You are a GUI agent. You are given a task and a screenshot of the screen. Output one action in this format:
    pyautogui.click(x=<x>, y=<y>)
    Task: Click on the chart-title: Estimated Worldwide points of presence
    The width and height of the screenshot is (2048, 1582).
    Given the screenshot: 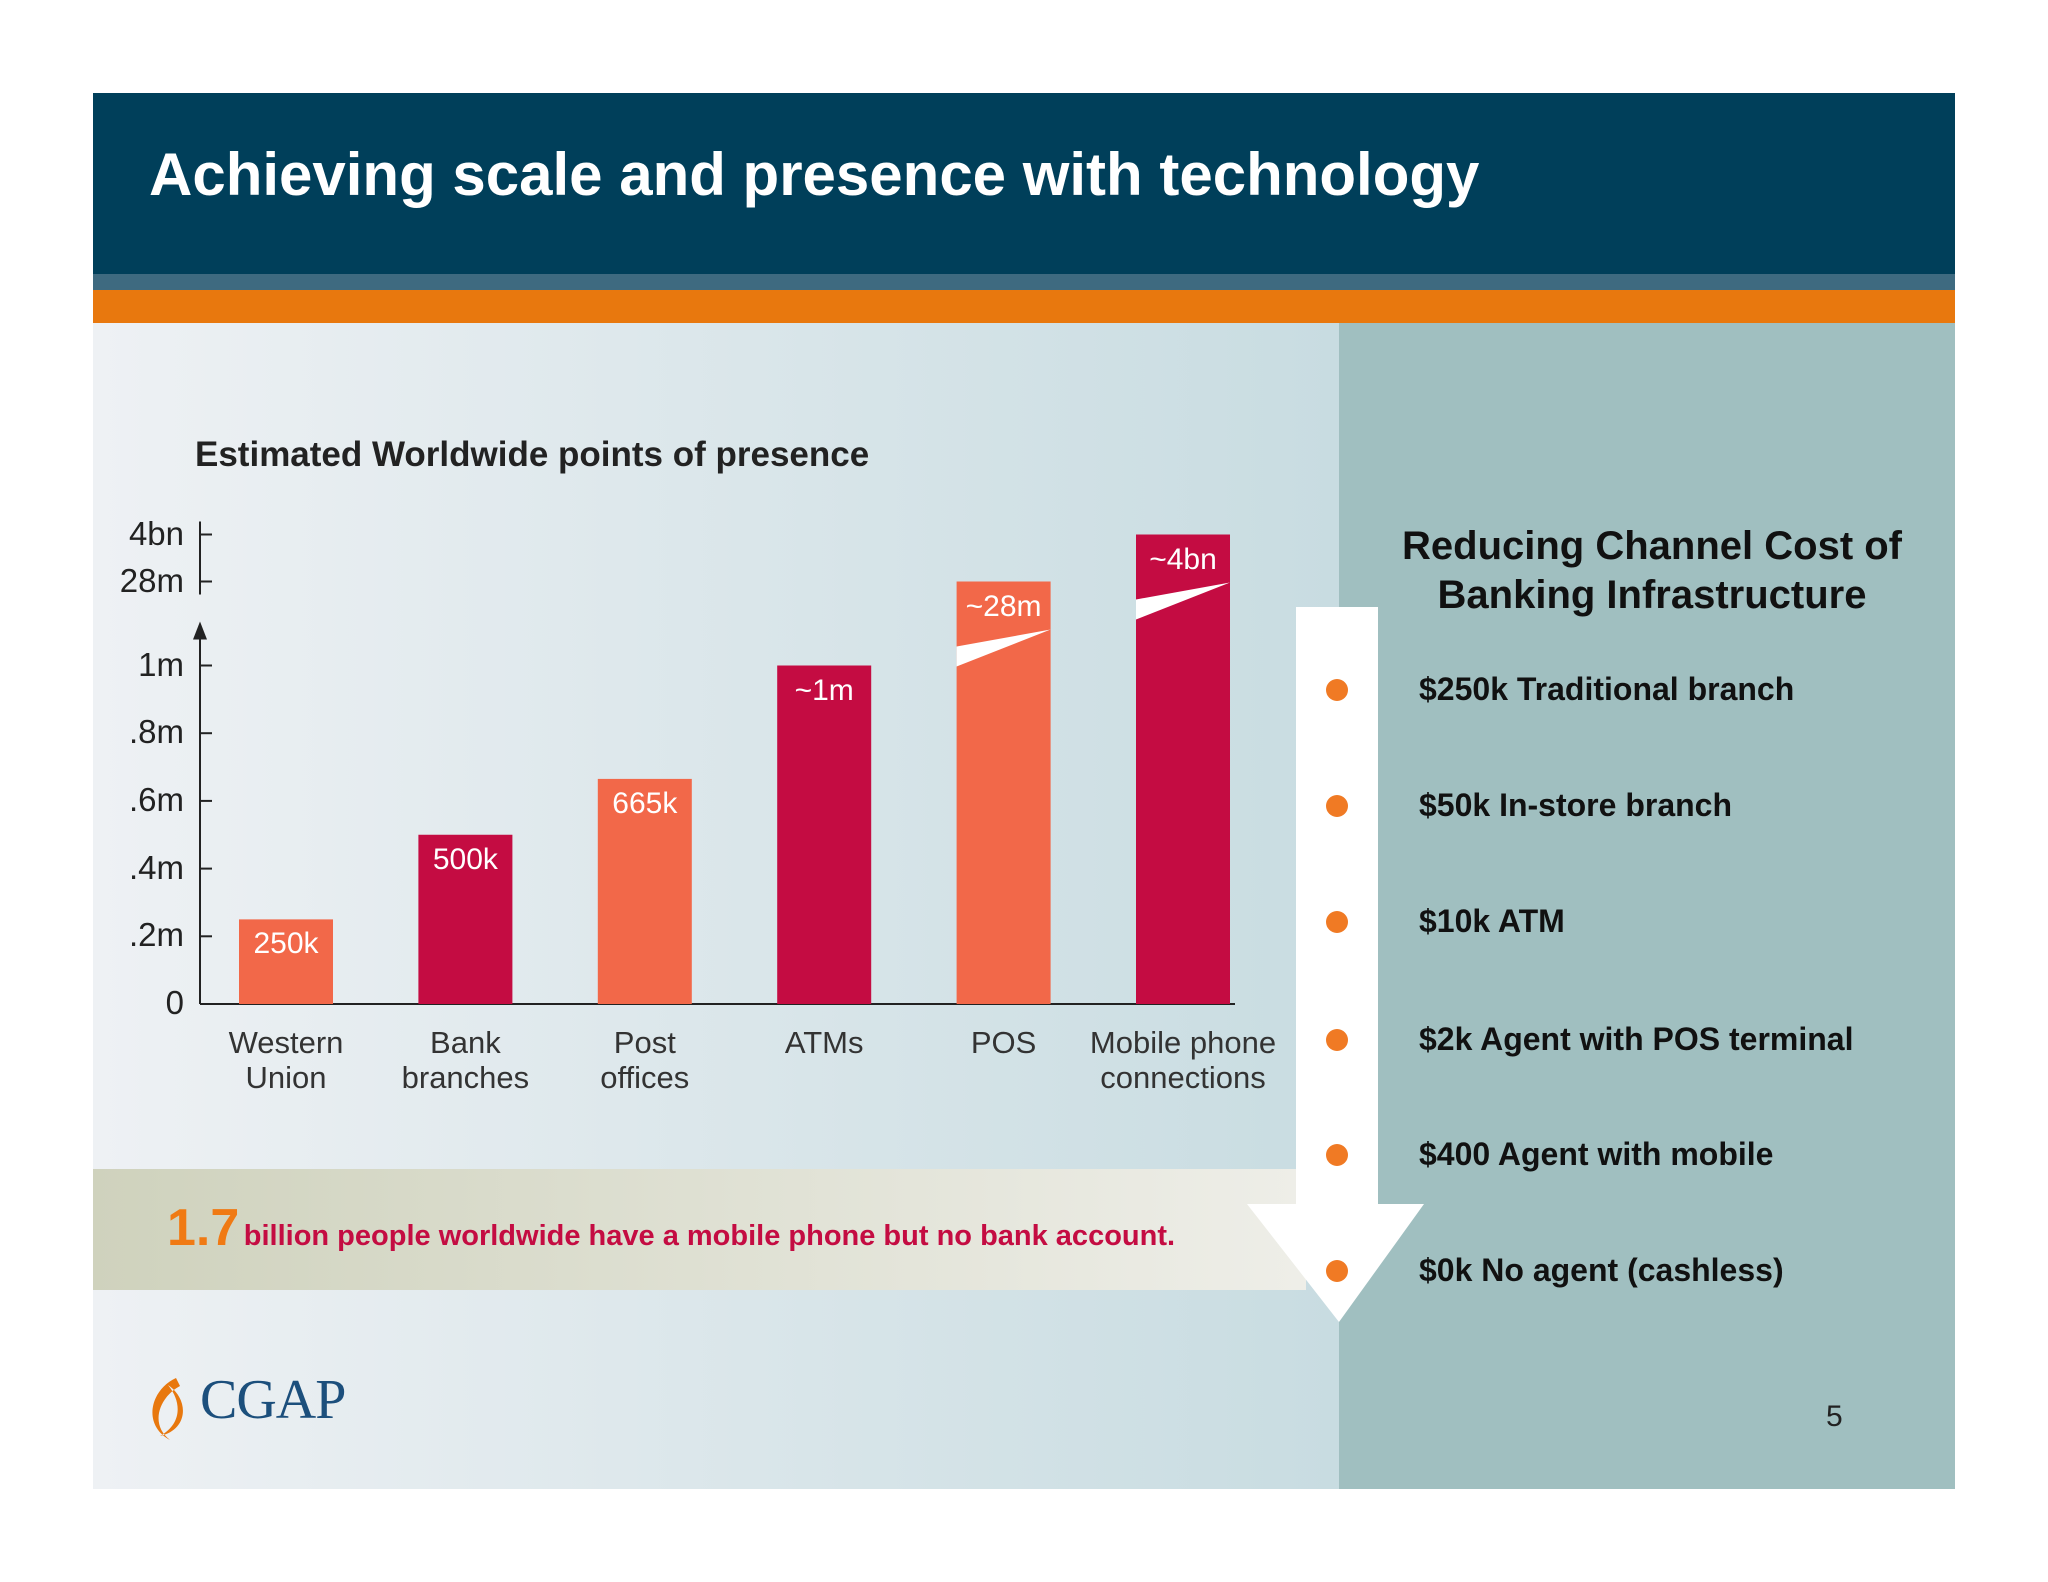 What is the action you would take?
    pyautogui.click(x=532, y=454)
    